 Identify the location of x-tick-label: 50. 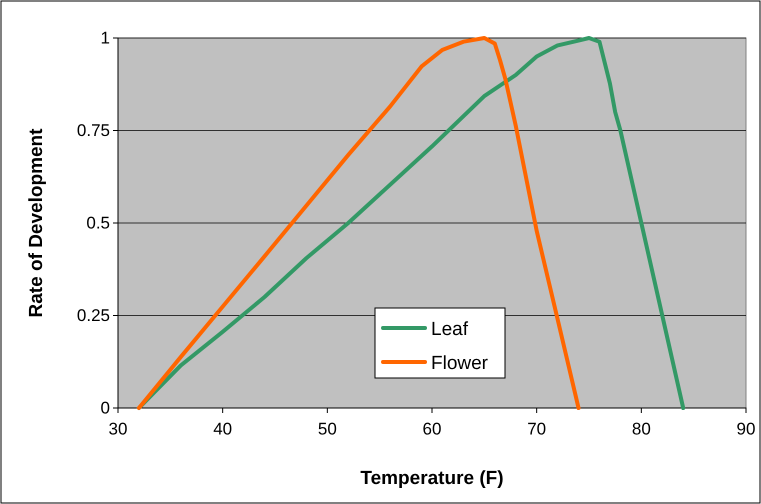
(327, 429).